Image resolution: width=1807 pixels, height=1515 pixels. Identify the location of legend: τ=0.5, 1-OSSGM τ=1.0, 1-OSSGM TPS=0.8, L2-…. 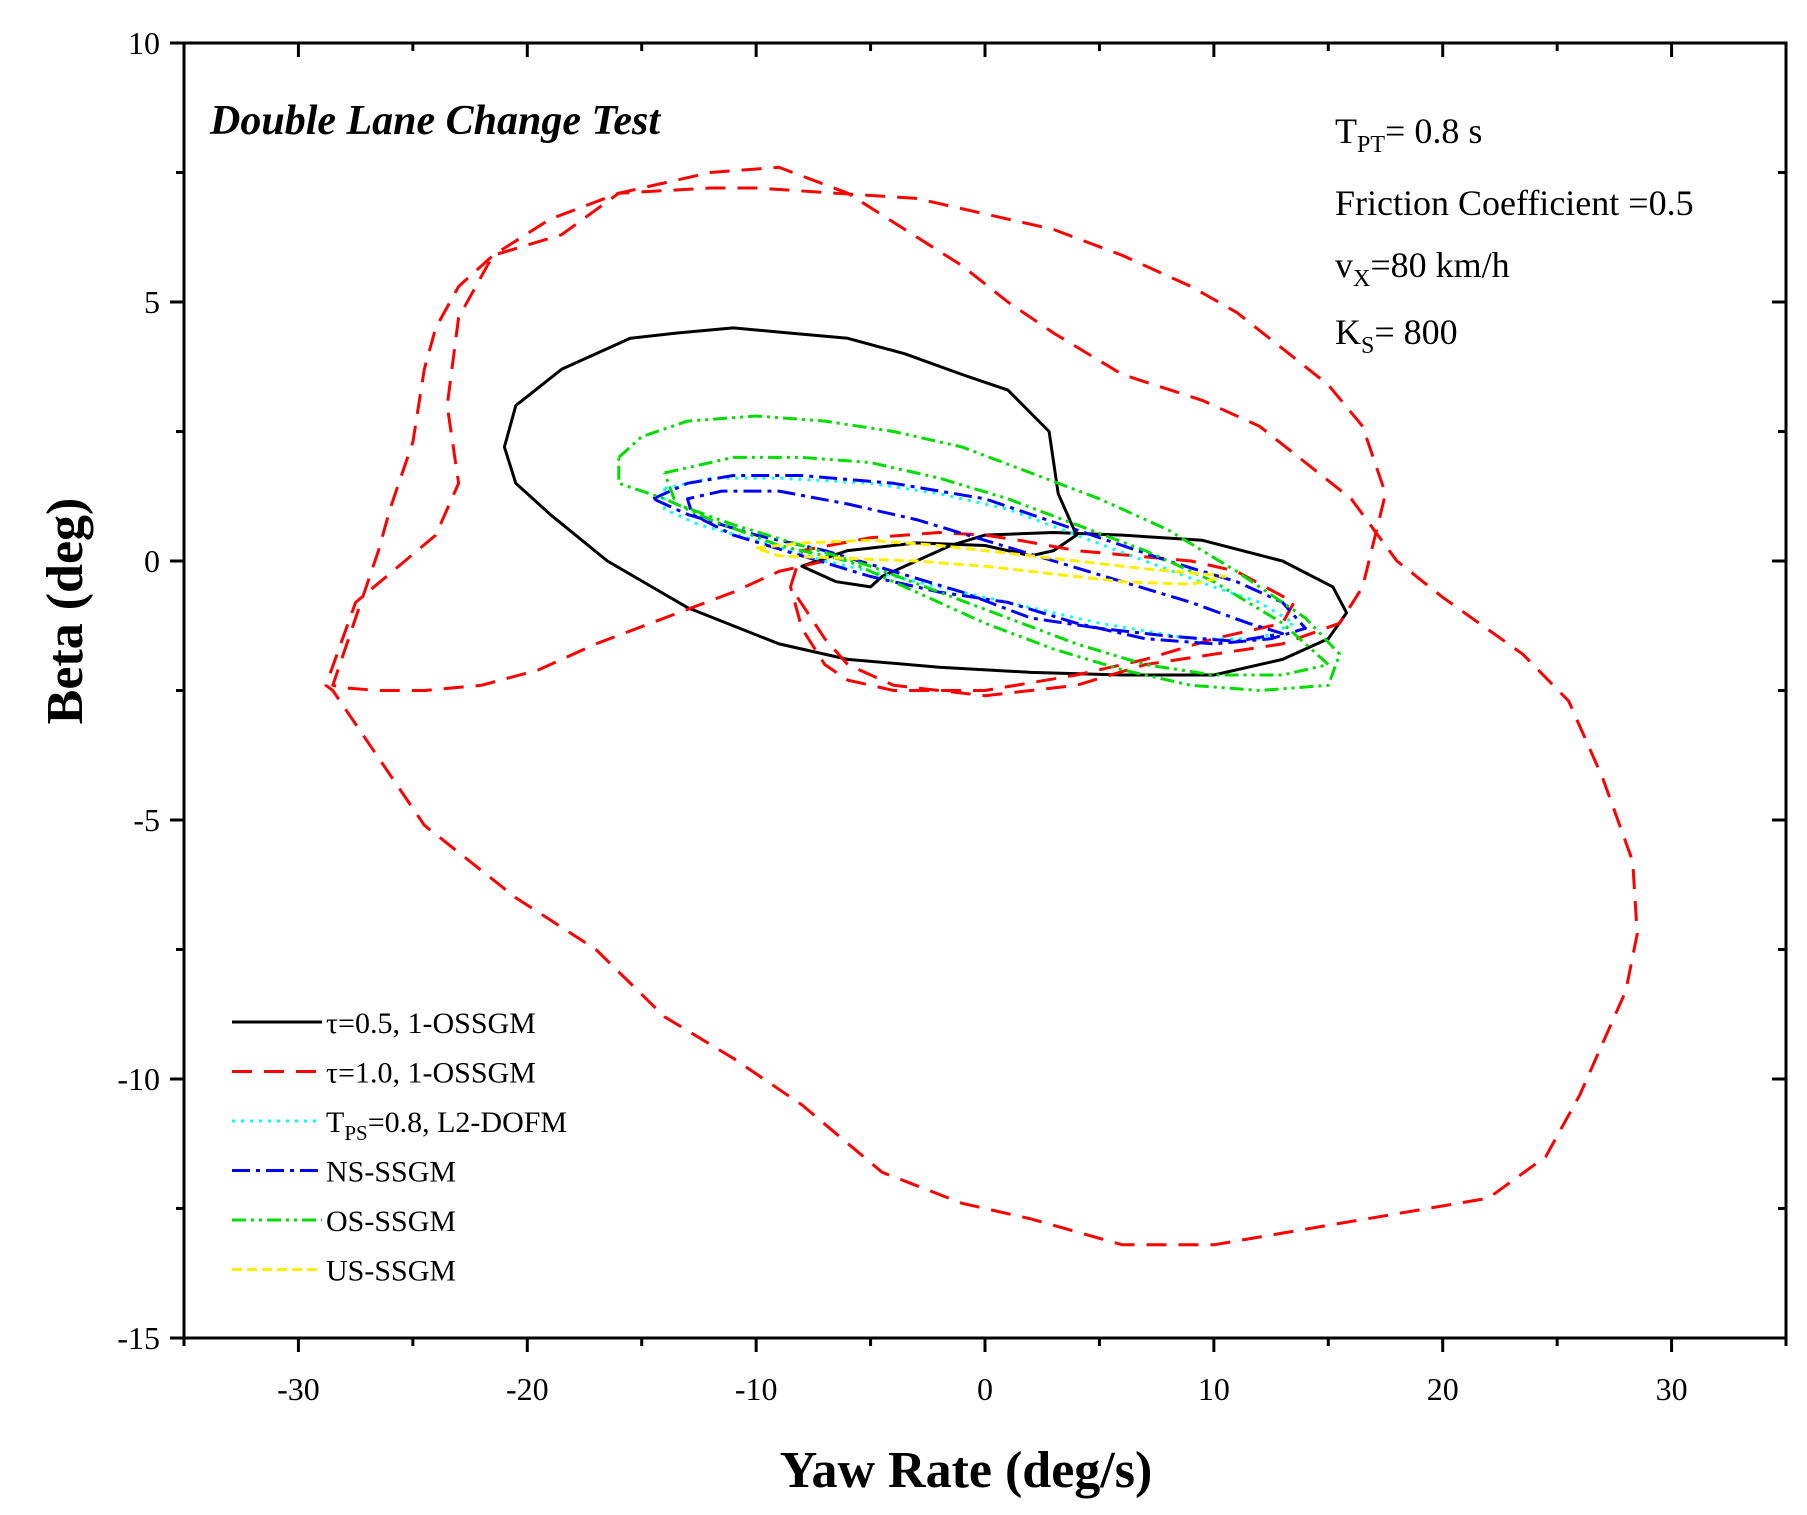
(399, 1147).